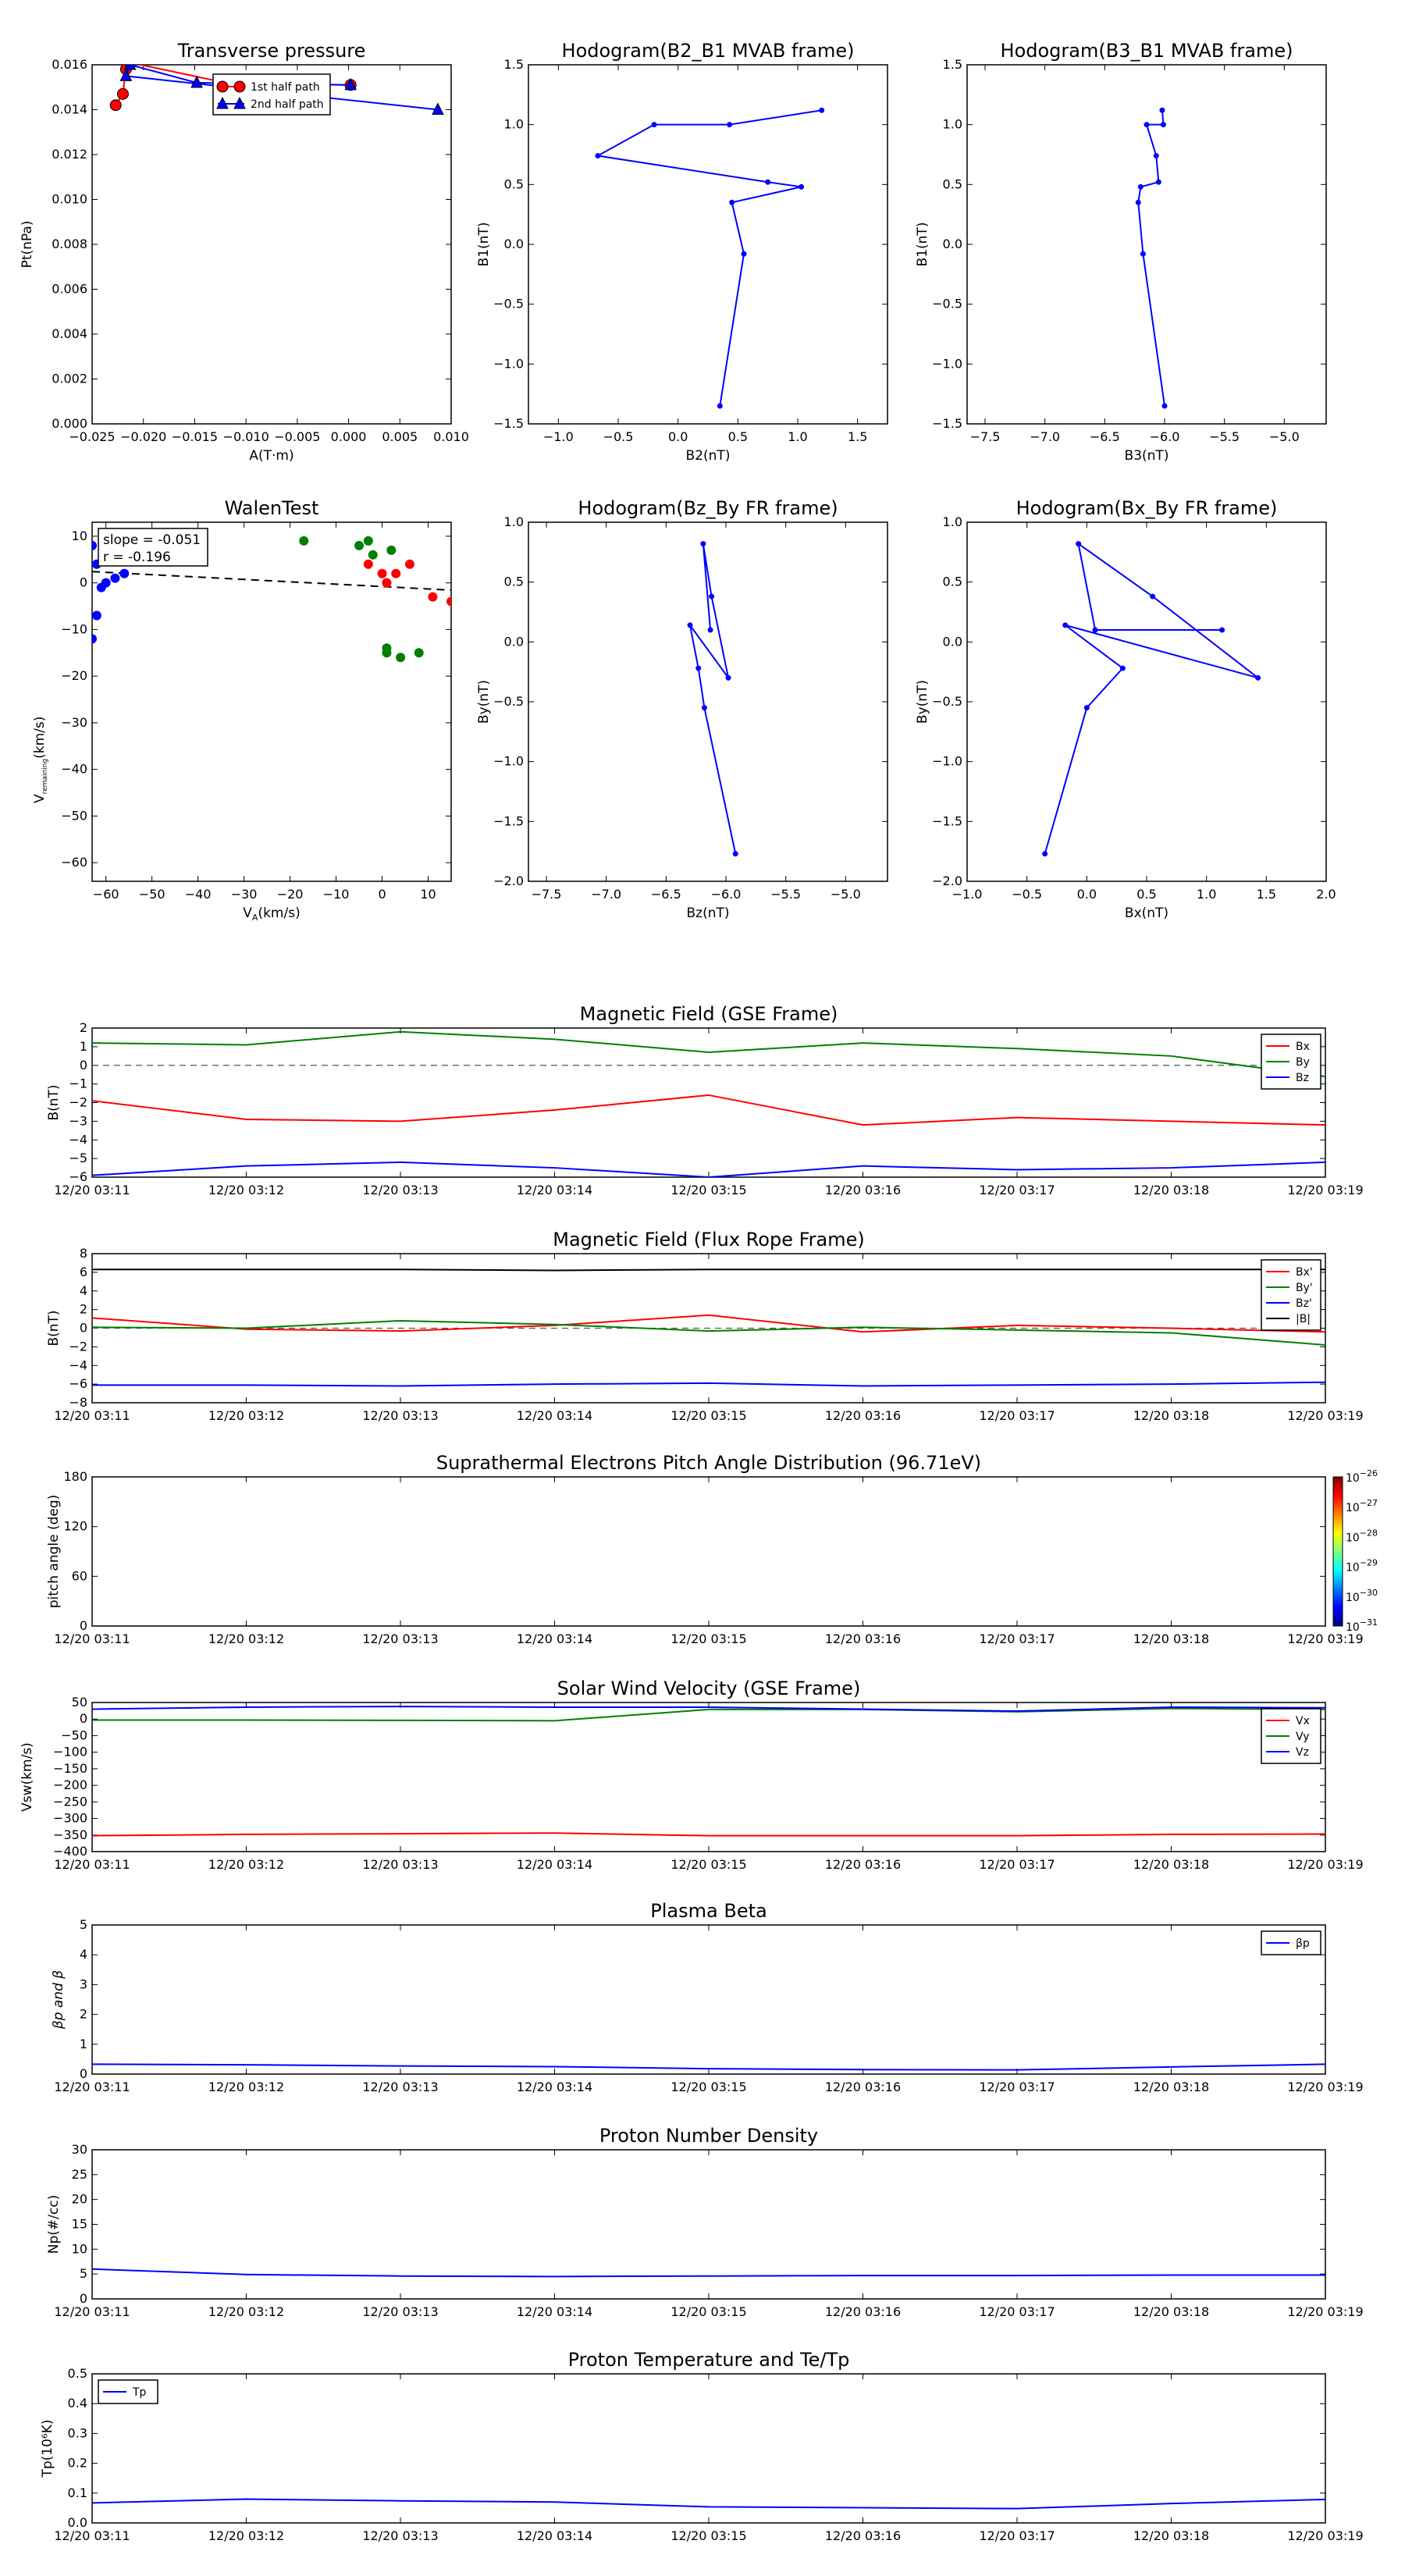  What do you see at coordinates (78, 1083) in the screenshot?
I see `y-tick-label: −1` at bounding box center [78, 1083].